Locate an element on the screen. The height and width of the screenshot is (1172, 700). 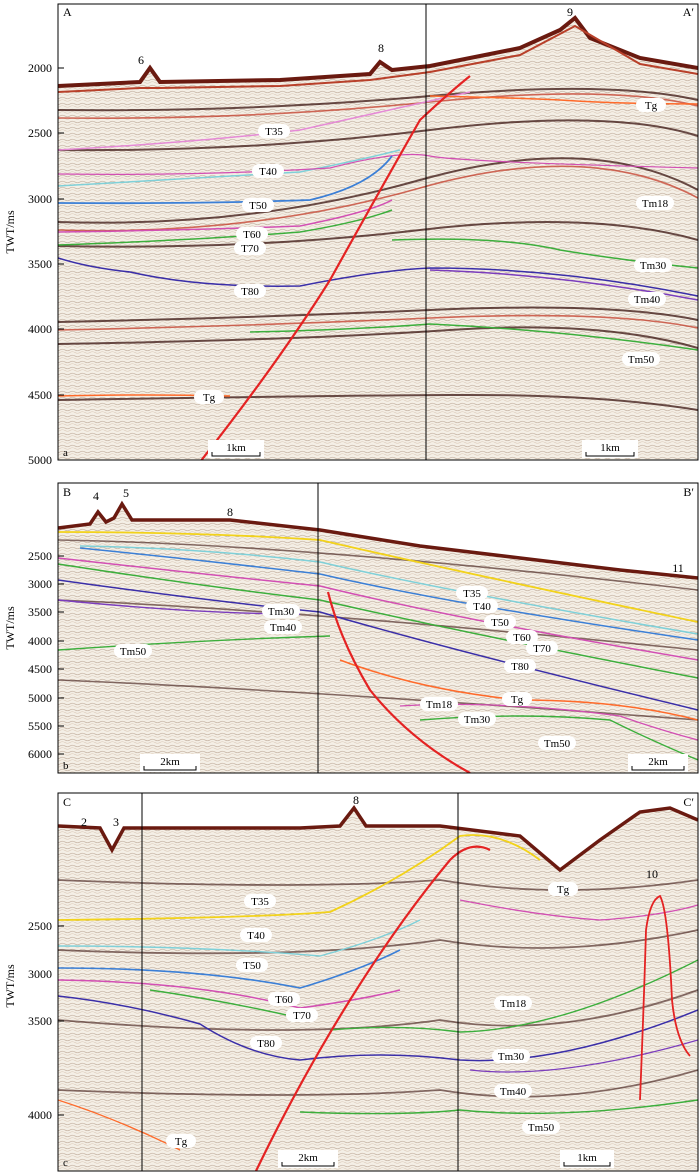
ytick-b-3000: 3000 is located at coordinates (40, 584).